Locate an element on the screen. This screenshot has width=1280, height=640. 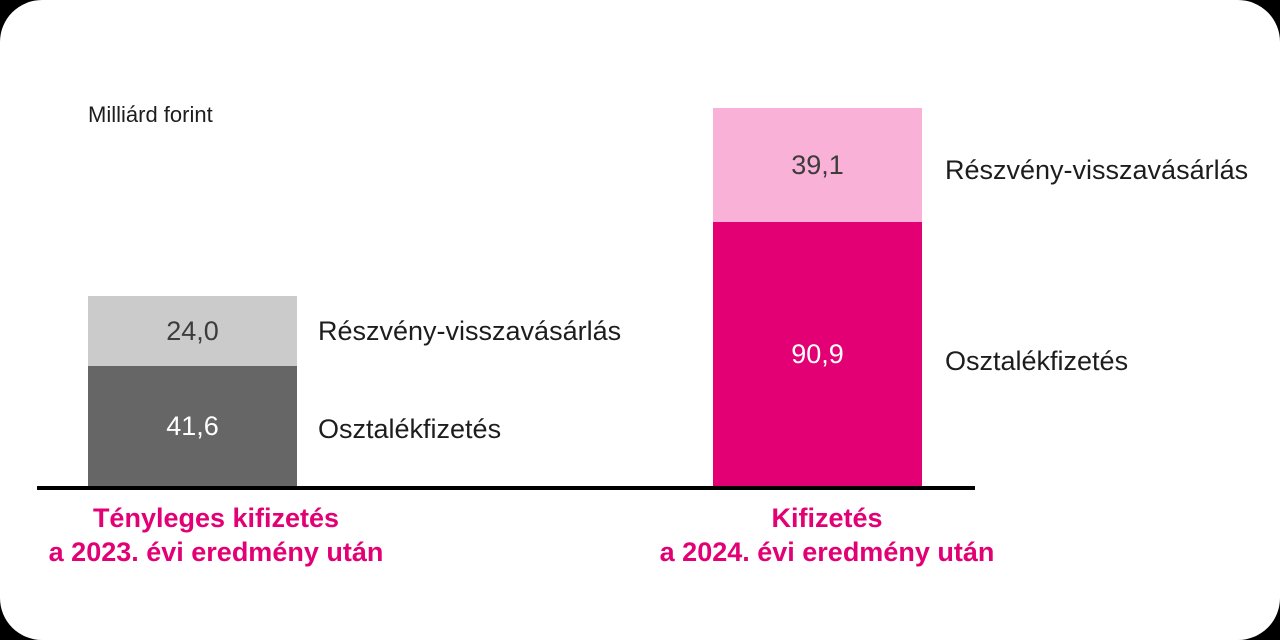
unit-label: Milliárd forint is located at coordinates (150, 114).